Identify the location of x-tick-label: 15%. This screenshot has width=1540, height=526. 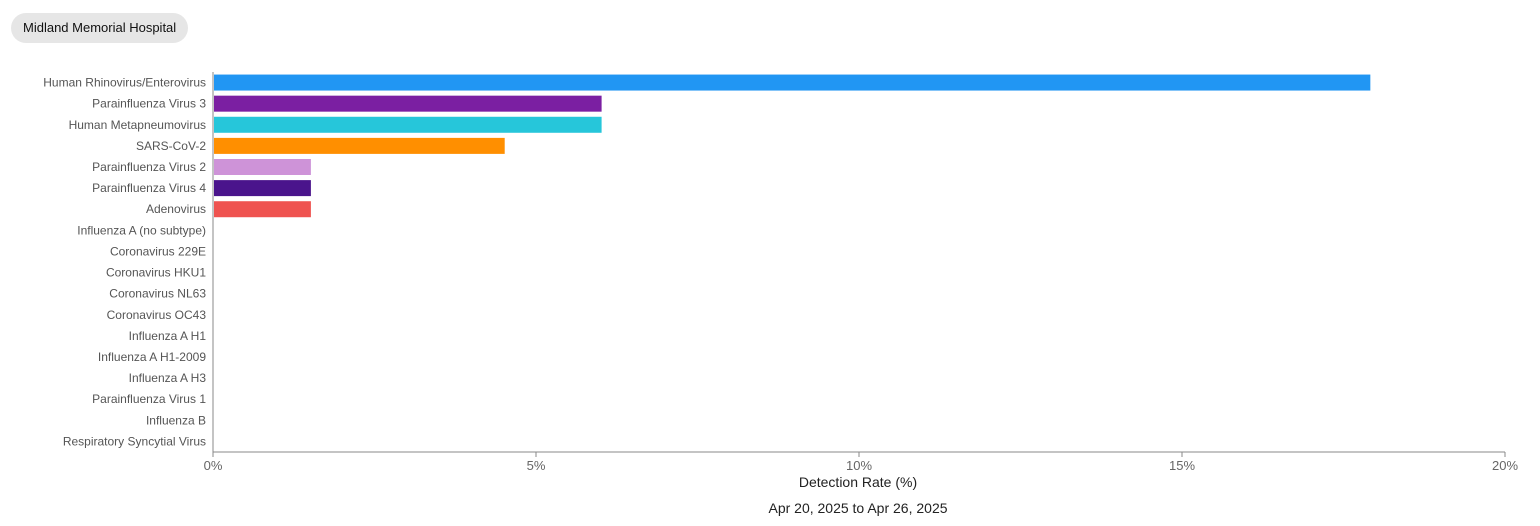
(1182, 465).